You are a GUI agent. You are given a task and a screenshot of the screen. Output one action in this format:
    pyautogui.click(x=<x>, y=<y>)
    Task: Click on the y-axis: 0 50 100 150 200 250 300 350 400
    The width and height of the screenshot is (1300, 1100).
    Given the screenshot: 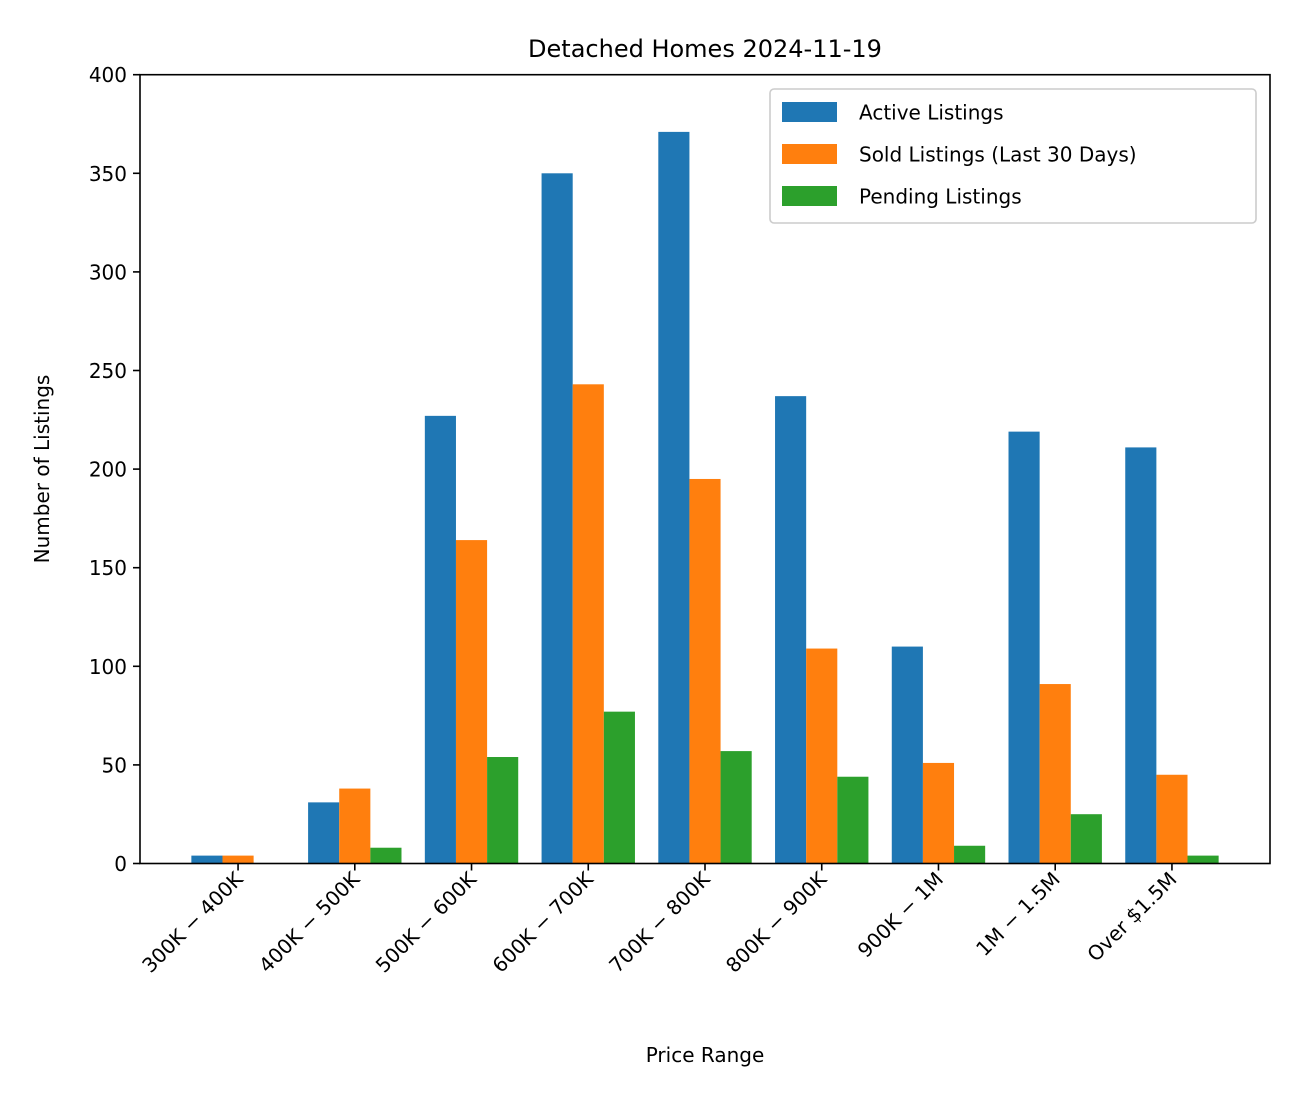 What is the action you would take?
    pyautogui.click(x=114, y=469)
    